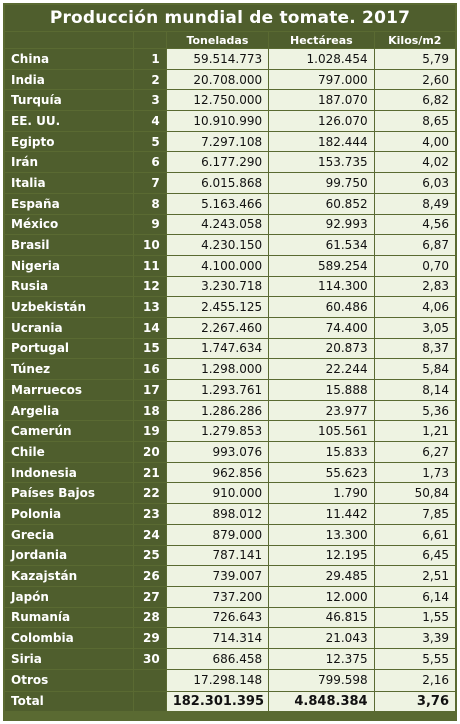 This screenshot has height=724, width=460. I want to click on table-row: Italia 7 6.015.868 99.750 6,03, so click(230, 183).